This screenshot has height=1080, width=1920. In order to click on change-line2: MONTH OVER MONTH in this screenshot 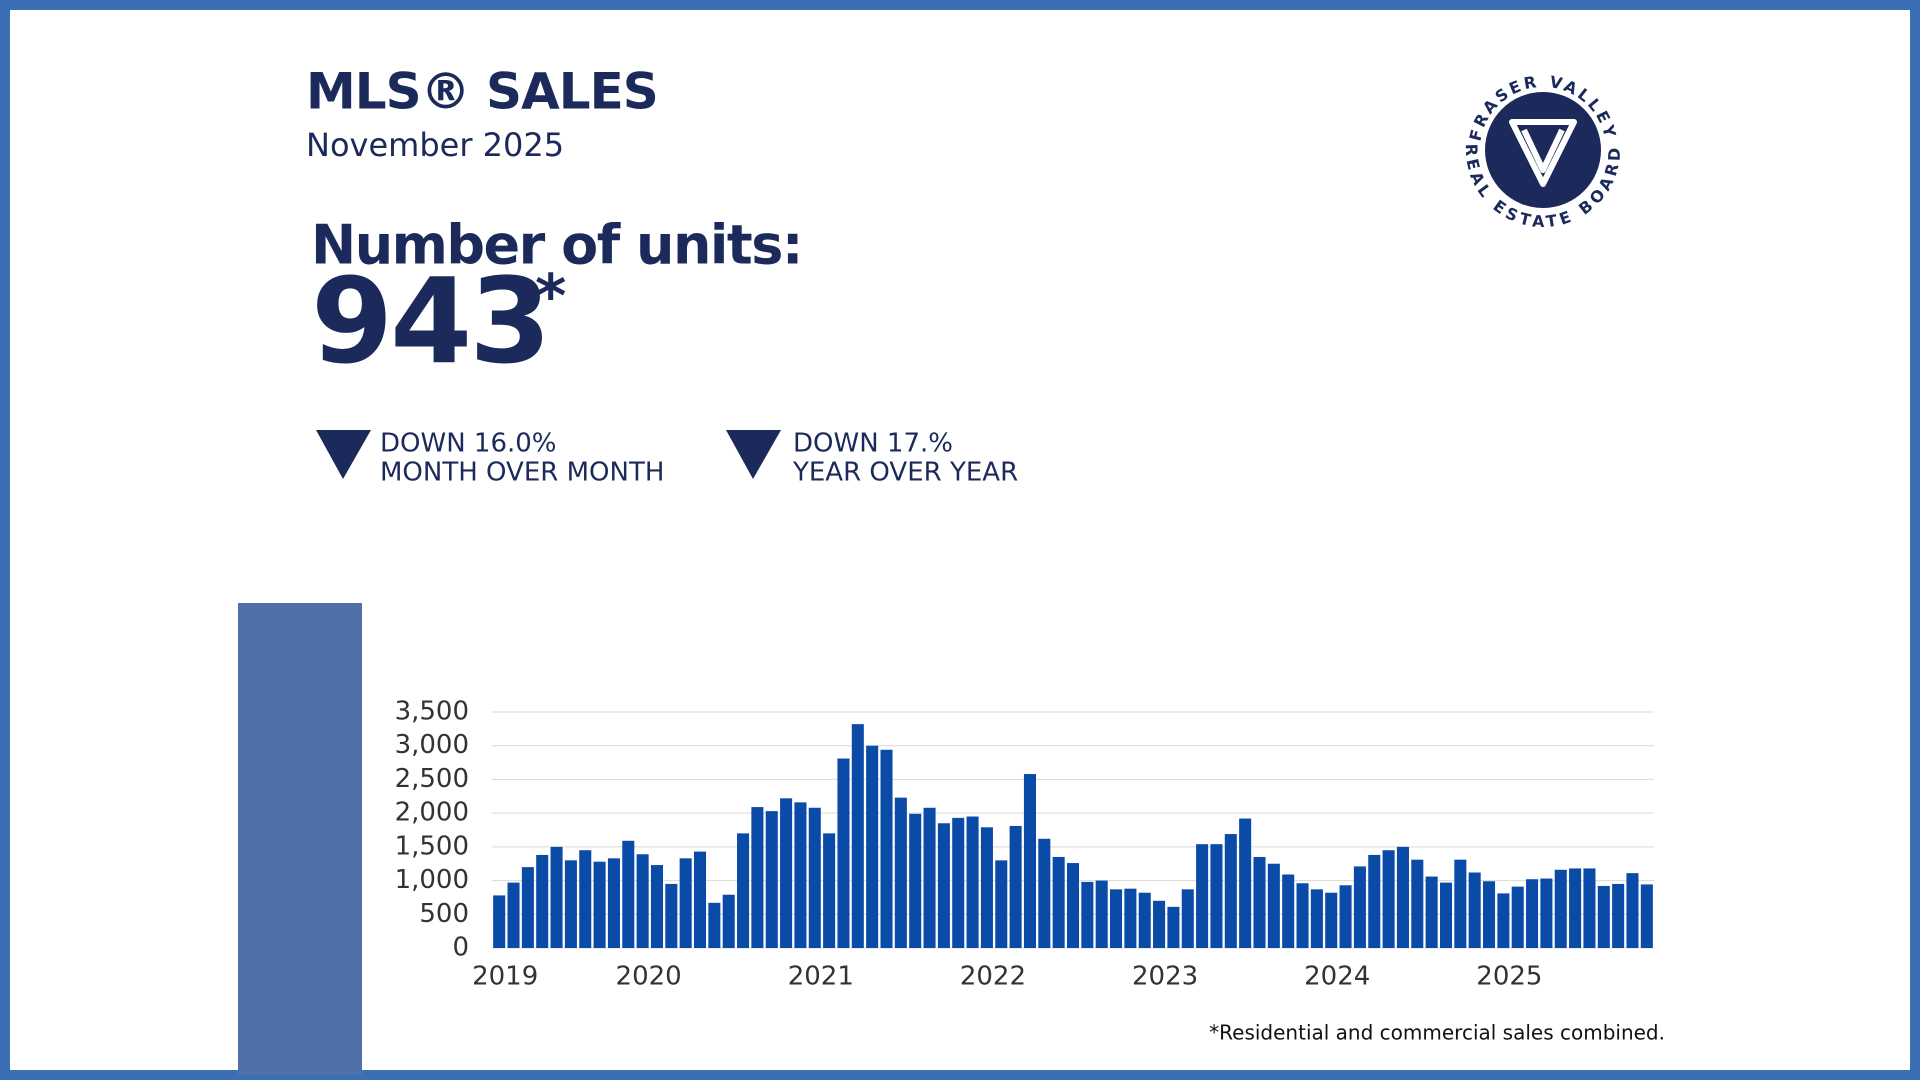, I will do `click(522, 473)`.